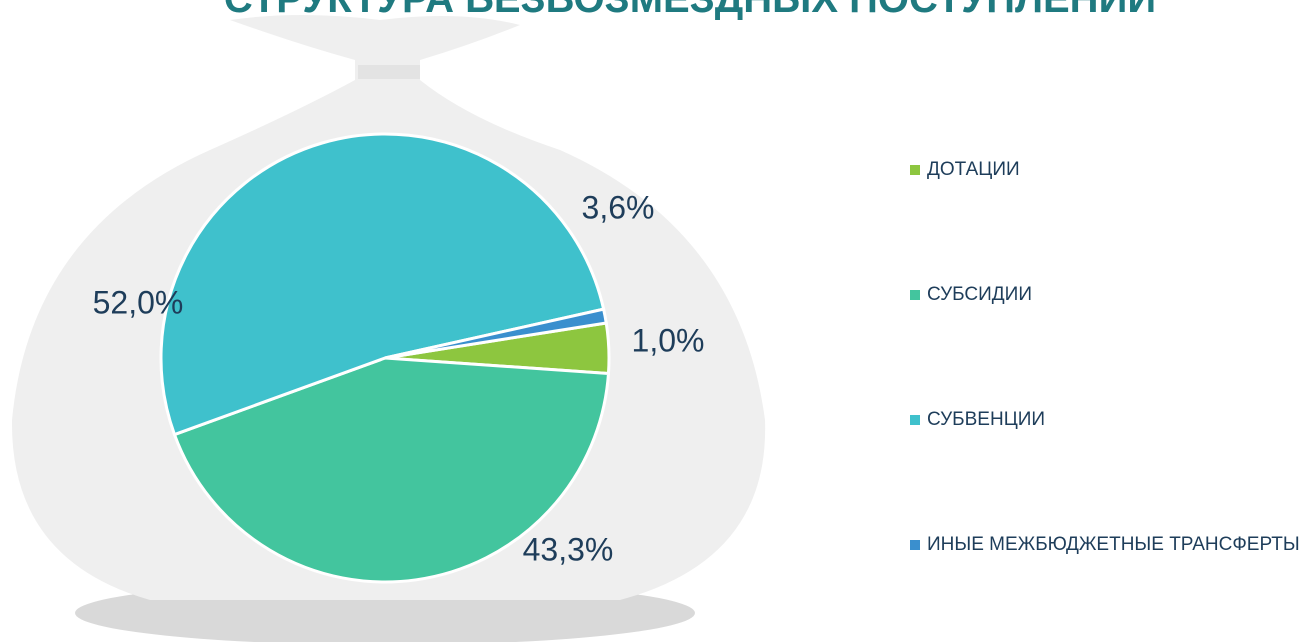 This screenshot has width=1307, height=642. Describe the element at coordinates (690, 10) in the screenshot. I see `chart-title: СТРУКТУРА БЕЗВОЗМЕЗДНЫХ ПОСТУПЛЕНИЙ` at that location.